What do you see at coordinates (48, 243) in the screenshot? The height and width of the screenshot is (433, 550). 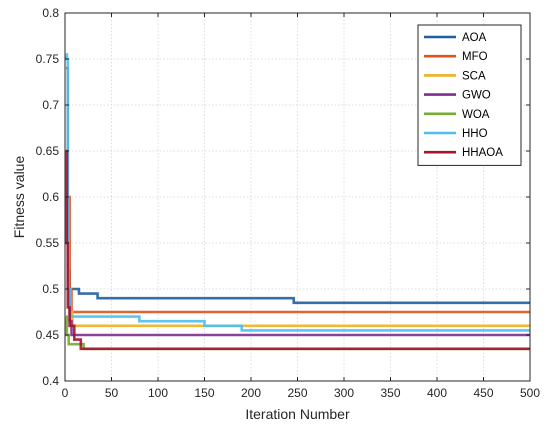 I see `y-tick-label: 0.55` at bounding box center [48, 243].